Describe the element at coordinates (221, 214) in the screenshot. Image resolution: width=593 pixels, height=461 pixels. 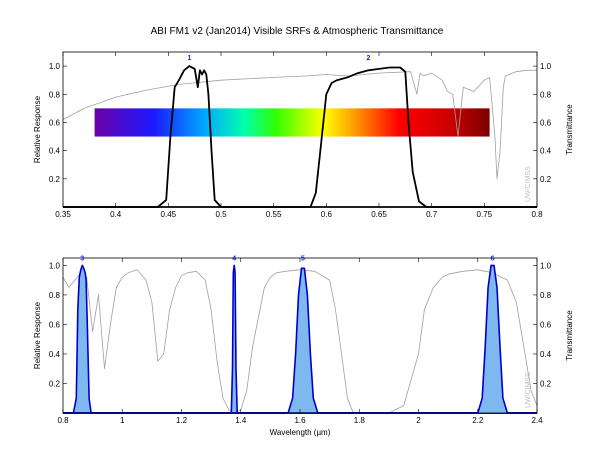
I see `x-tick-label: 0.5` at that location.